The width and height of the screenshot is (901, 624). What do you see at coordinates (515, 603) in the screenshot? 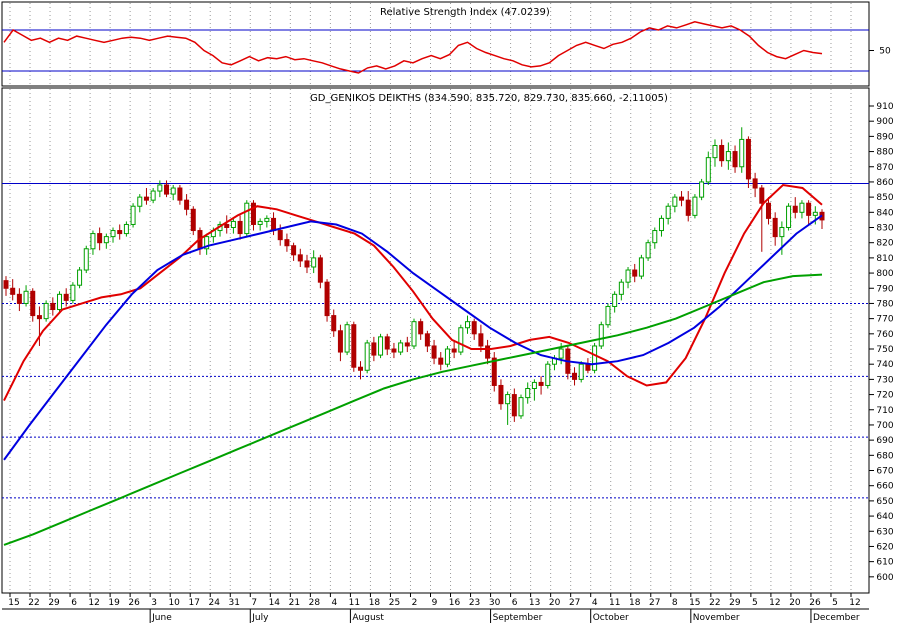
I see `x-tick-label: 6` at bounding box center [515, 603].